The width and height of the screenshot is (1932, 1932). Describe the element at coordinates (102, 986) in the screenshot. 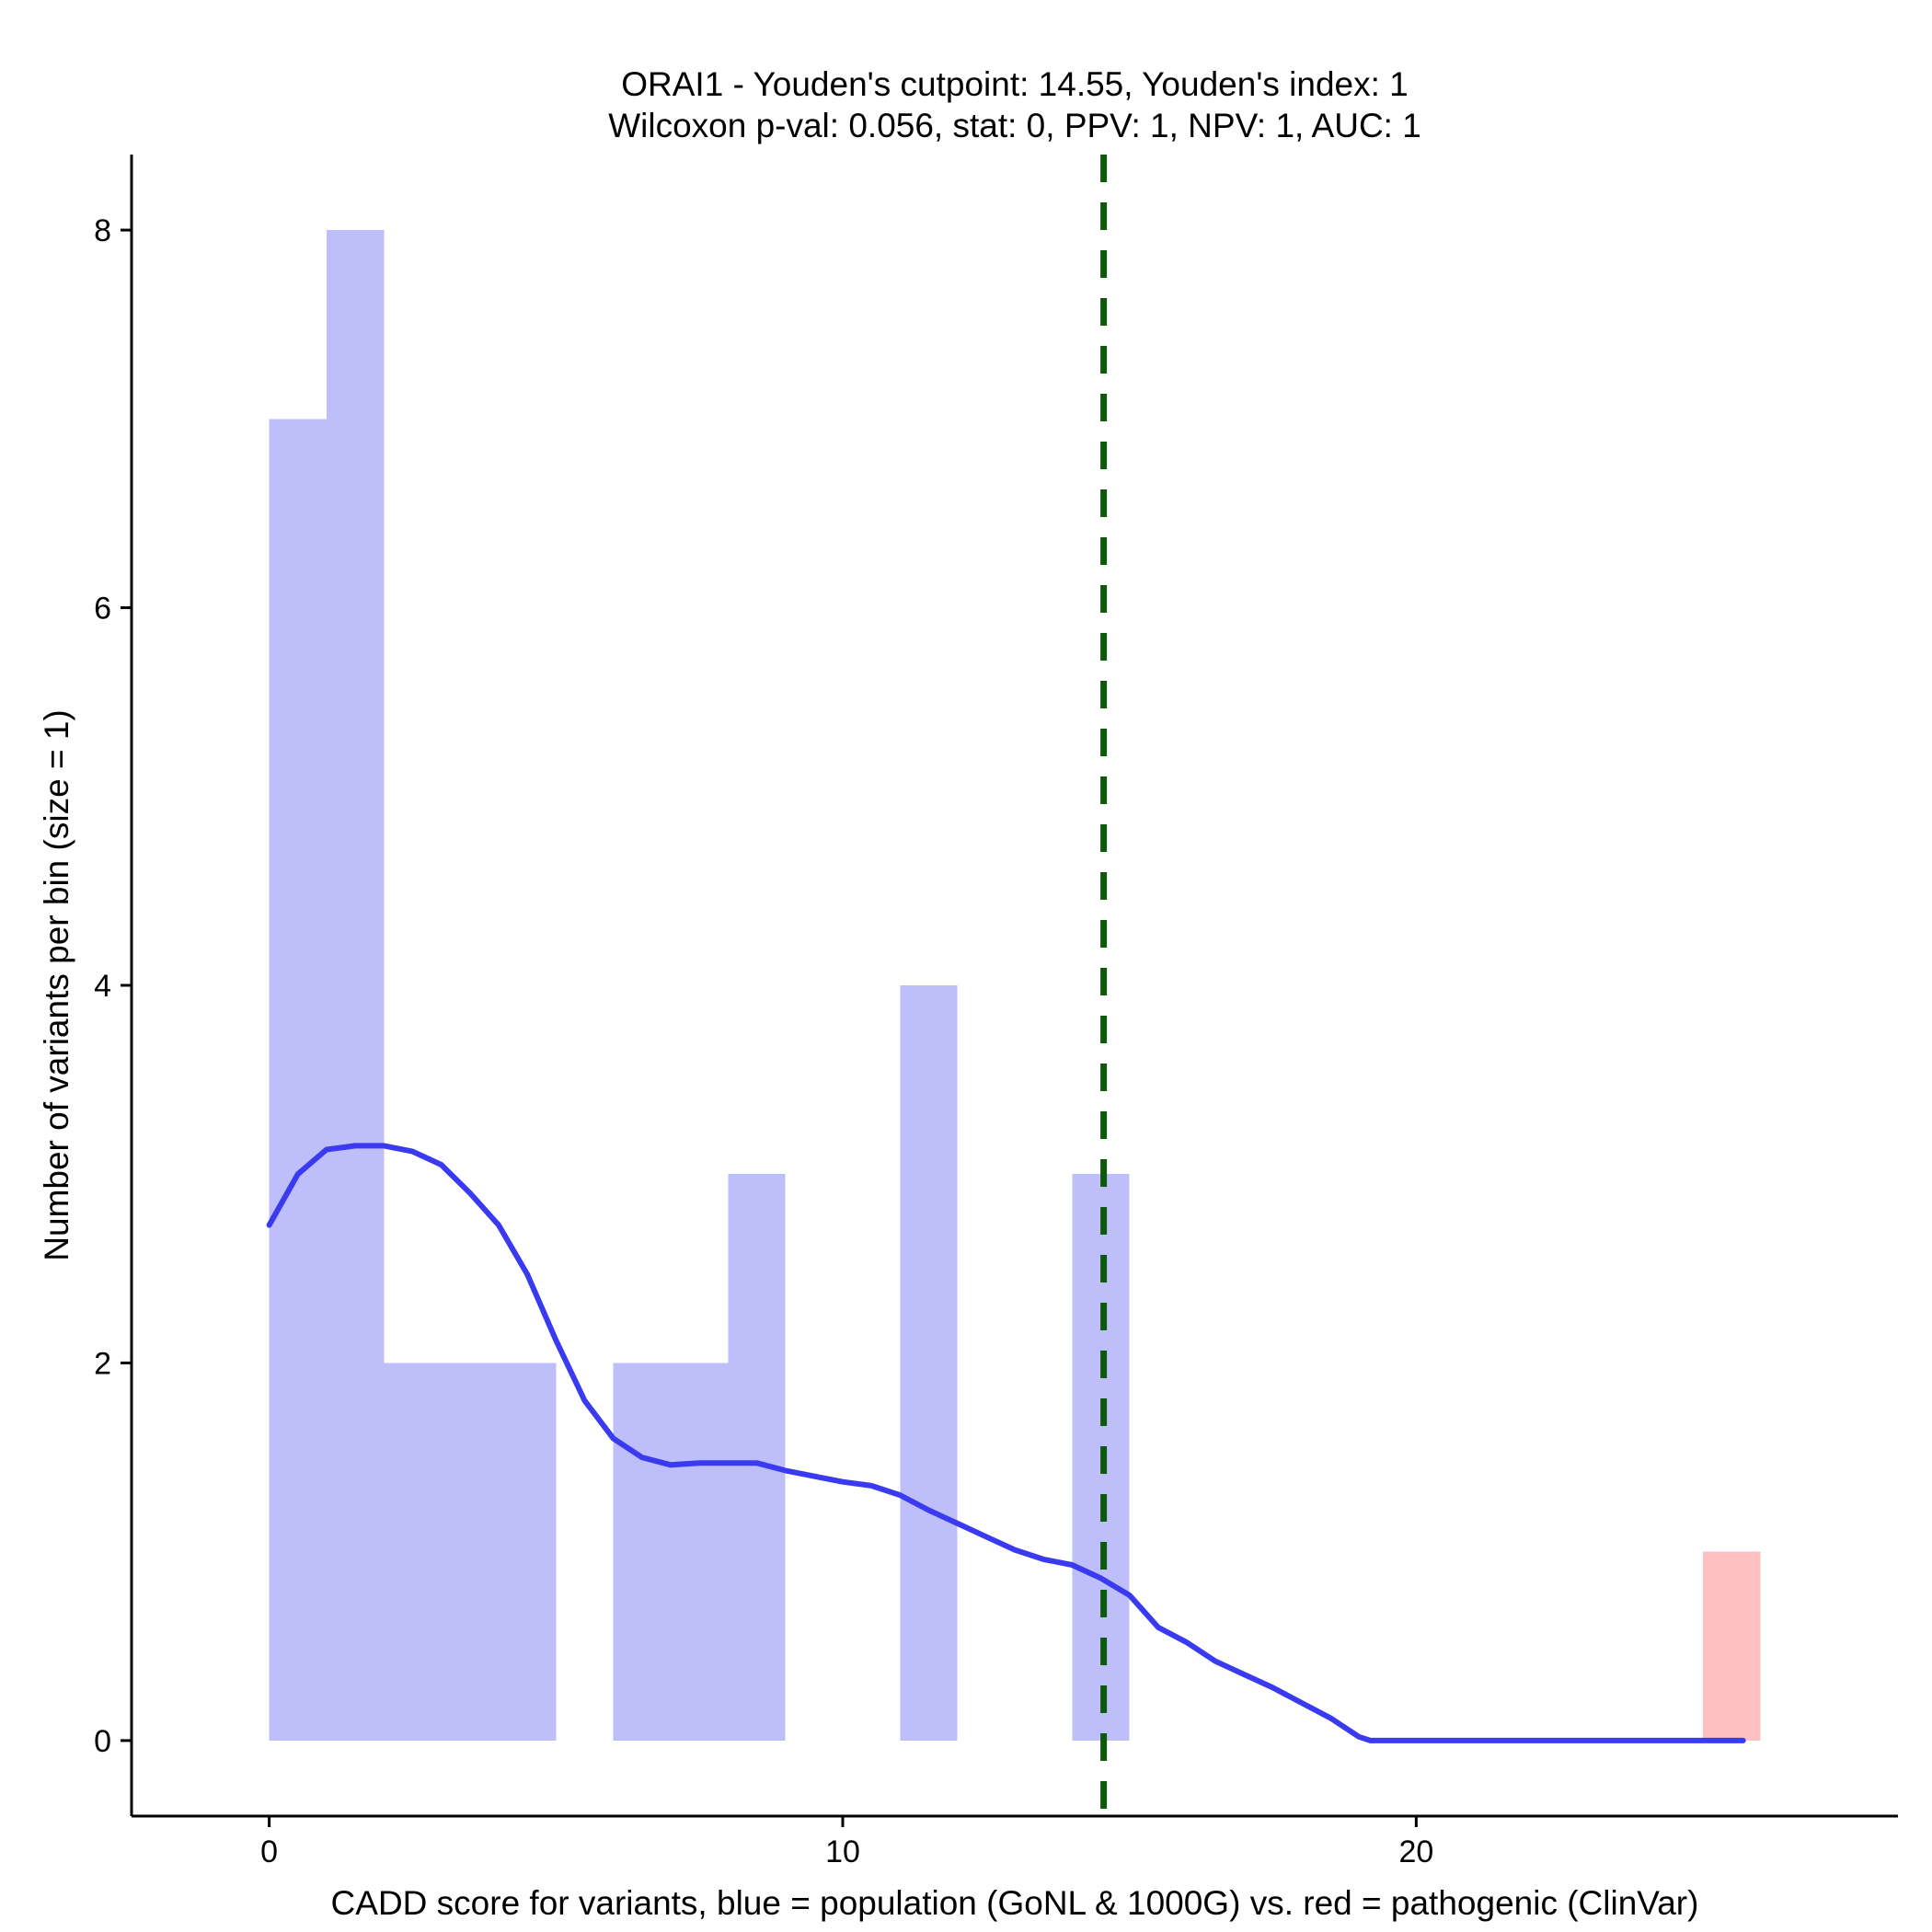

I see `y-tick-label-4: 4` at that location.